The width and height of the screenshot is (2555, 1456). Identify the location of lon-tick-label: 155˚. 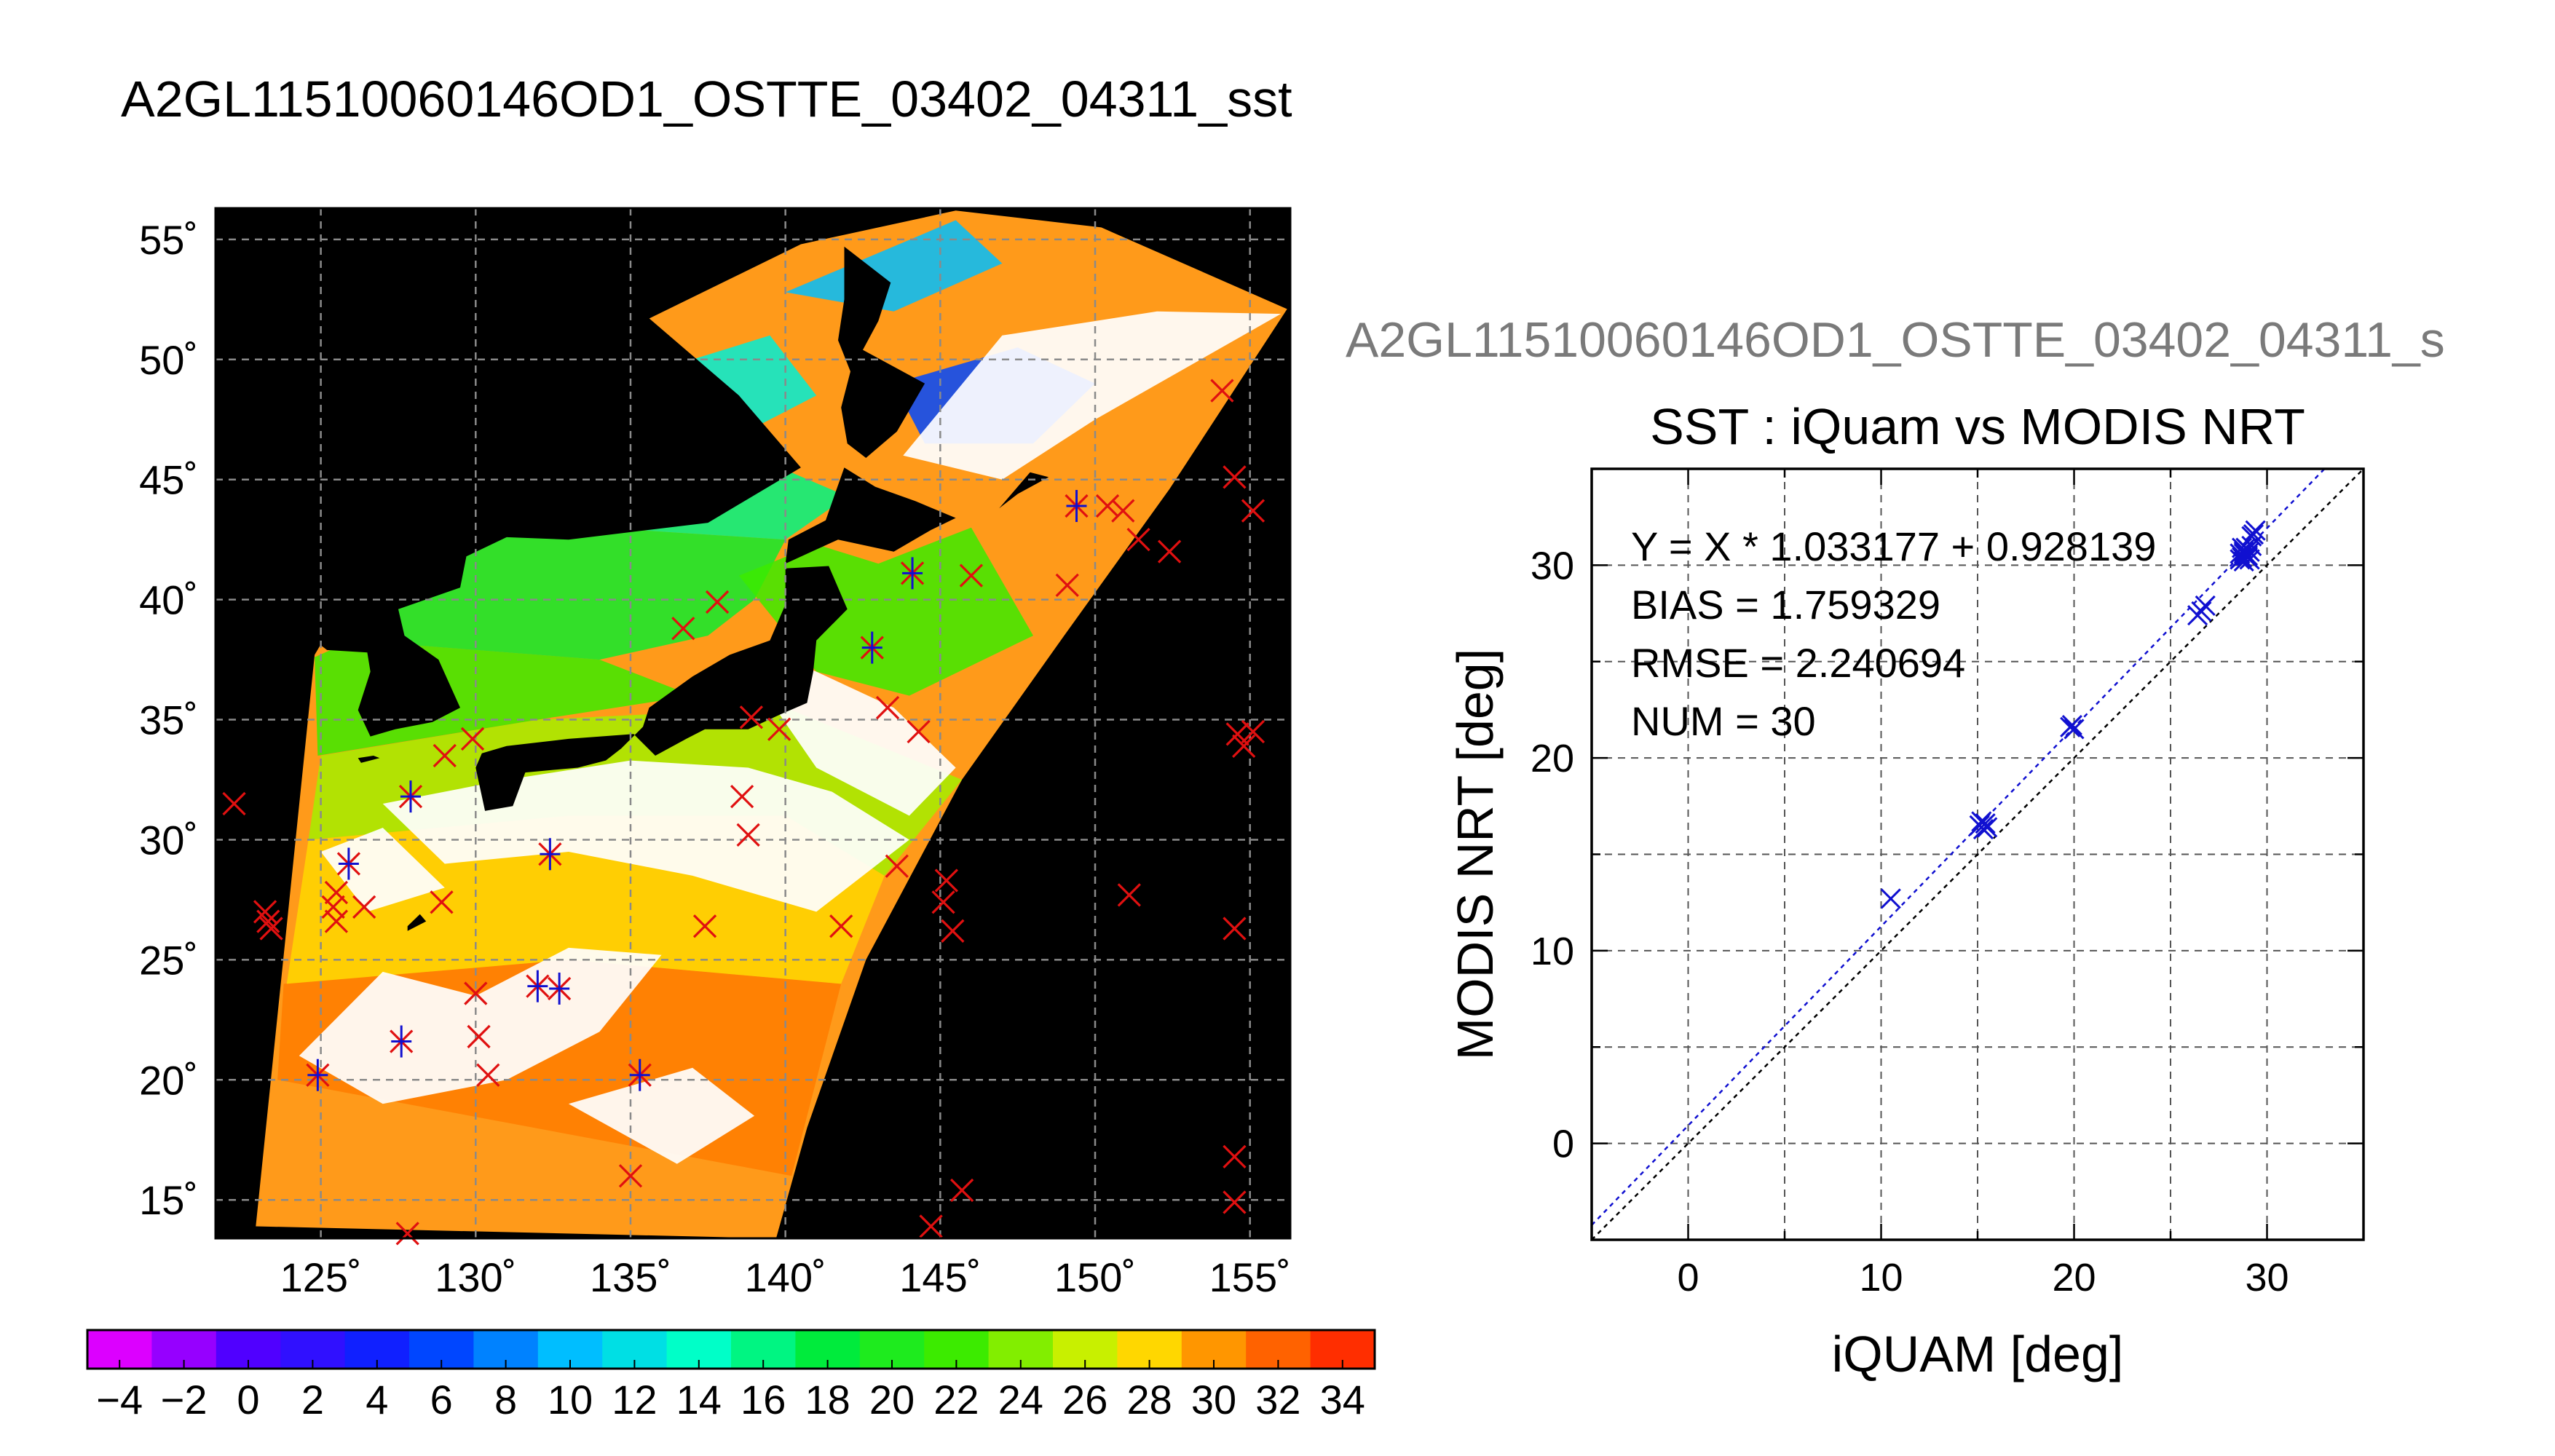
(1250, 1277).